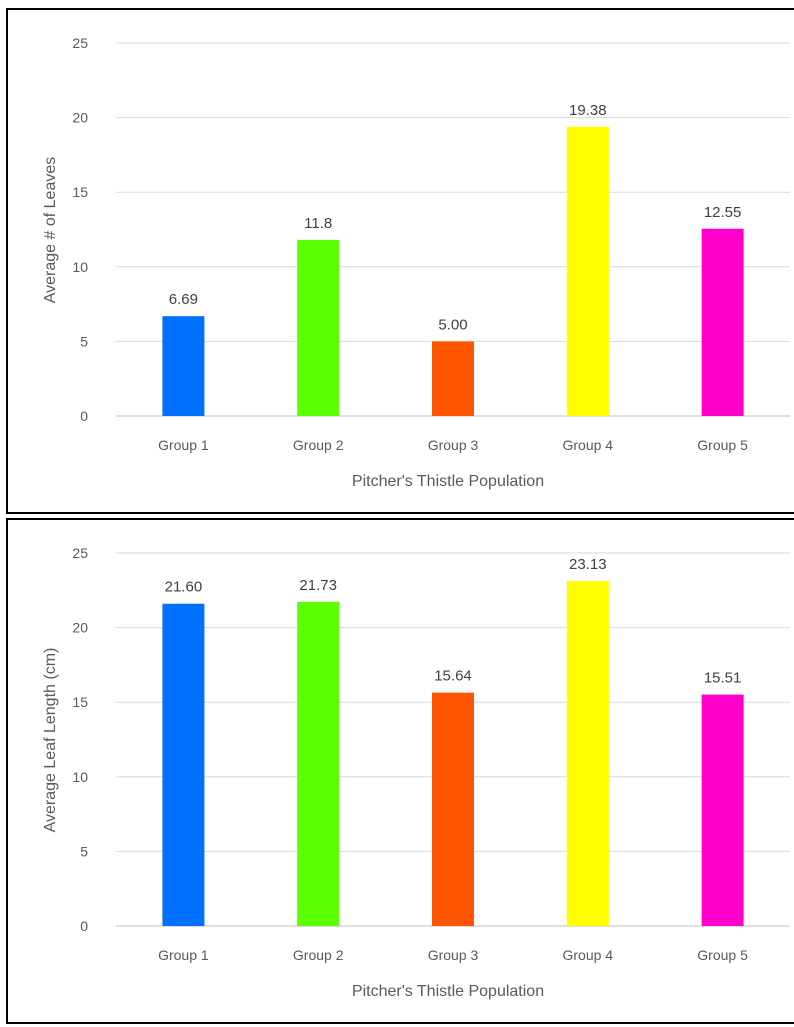 The image size is (794, 1027). Describe the element at coordinates (50, 230) in the screenshot. I see `y-axis-title: Average # of Leaves` at that location.